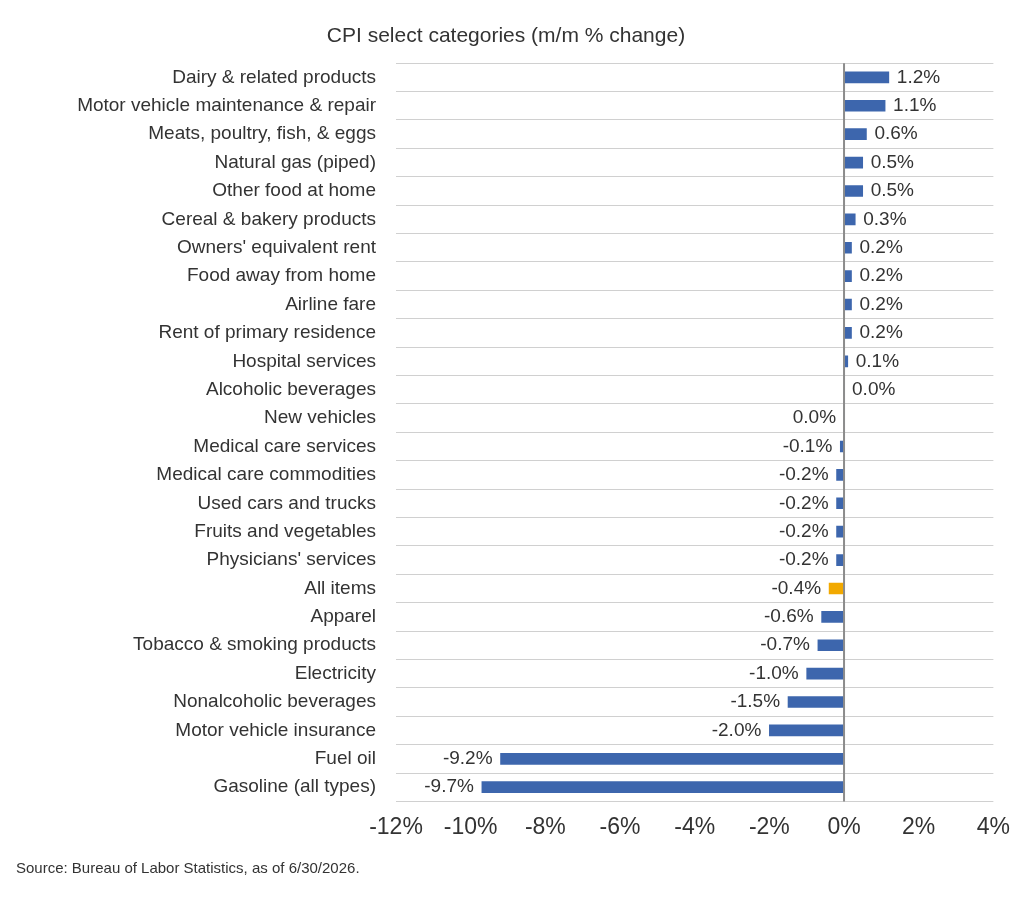  Describe the element at coordinates (275, 729) in the screenshot. I see `y-tick-label: Motor vehicle insurance` at that location.